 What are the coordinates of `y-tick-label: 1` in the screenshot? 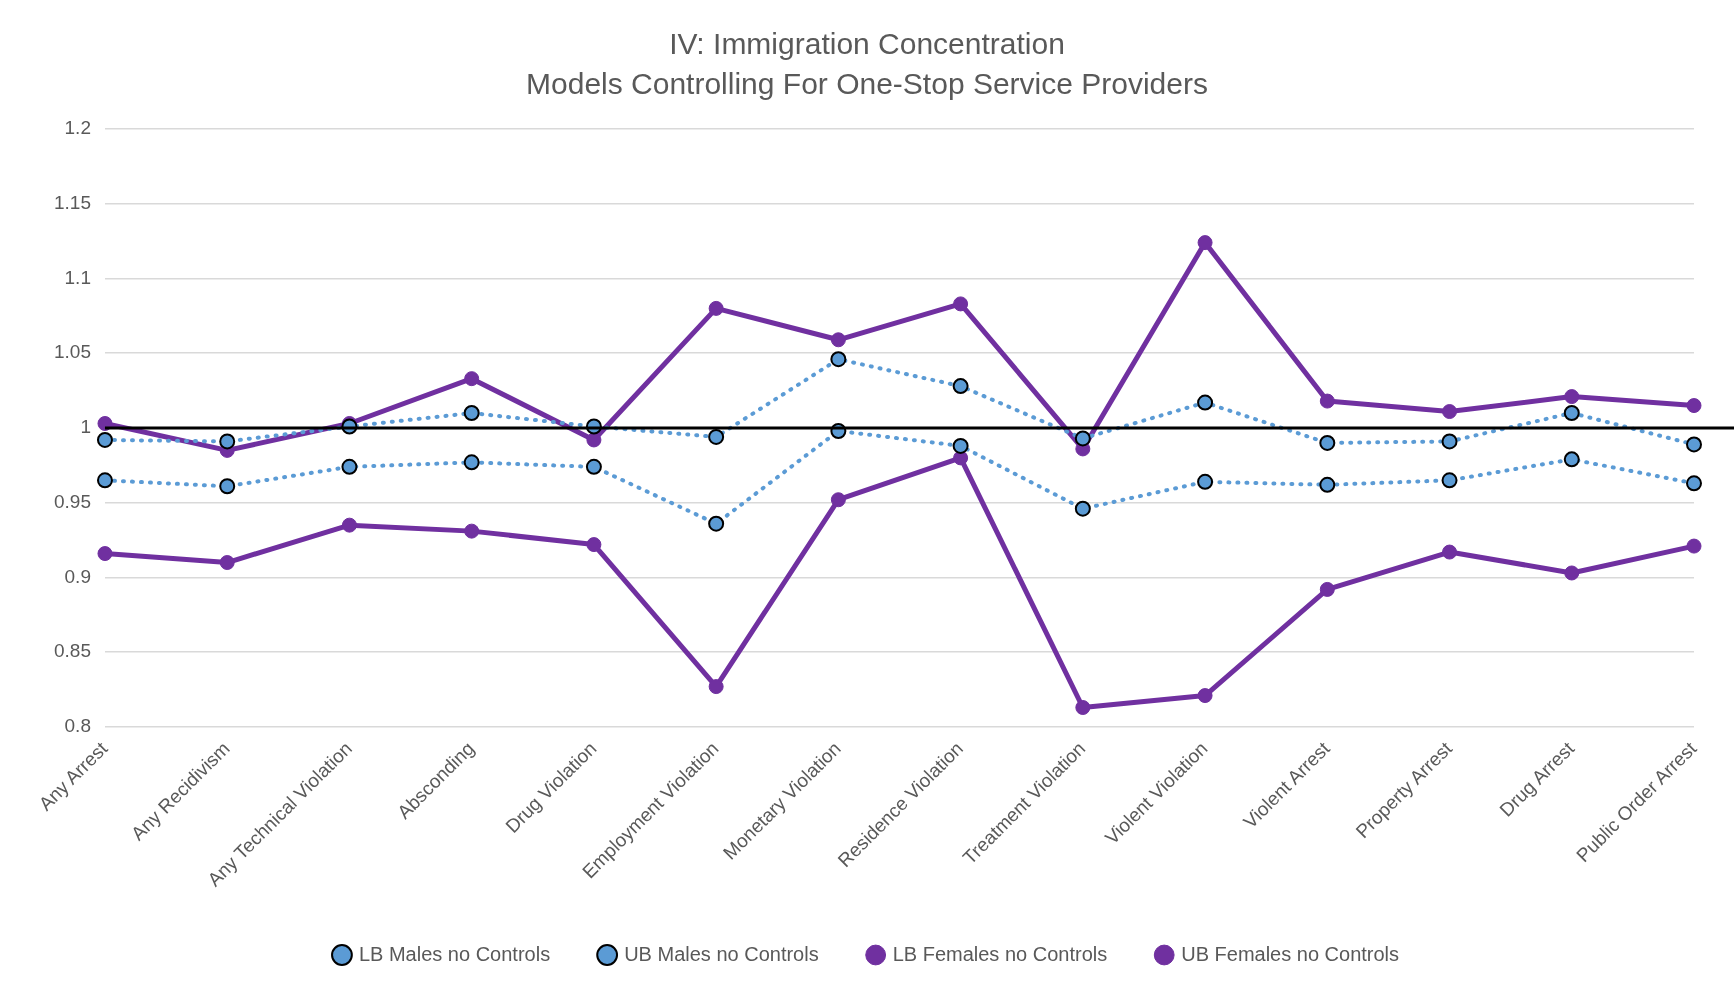 It's located at (85, 427).